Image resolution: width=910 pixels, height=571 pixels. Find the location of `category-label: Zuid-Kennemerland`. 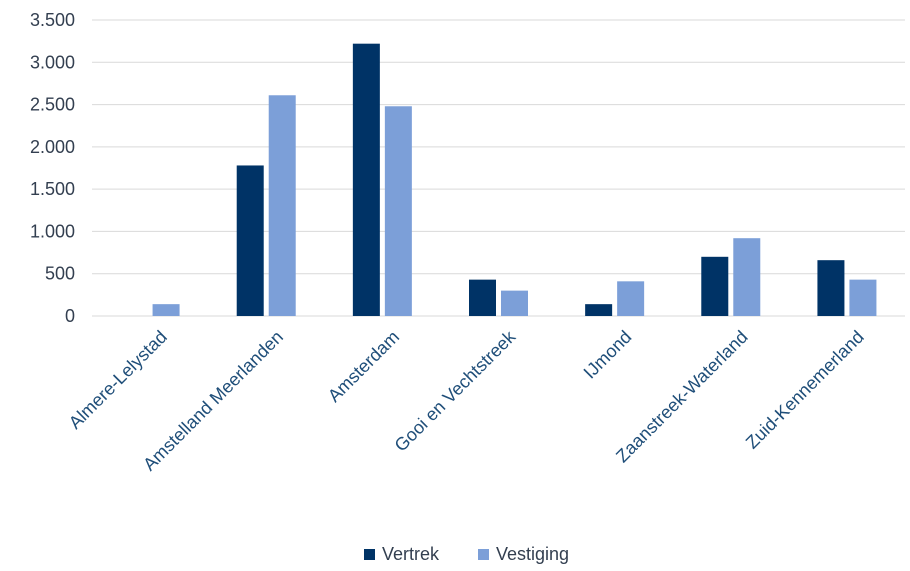

category-label: Zuid-Kennemerland is located at coordinates (805, 390).